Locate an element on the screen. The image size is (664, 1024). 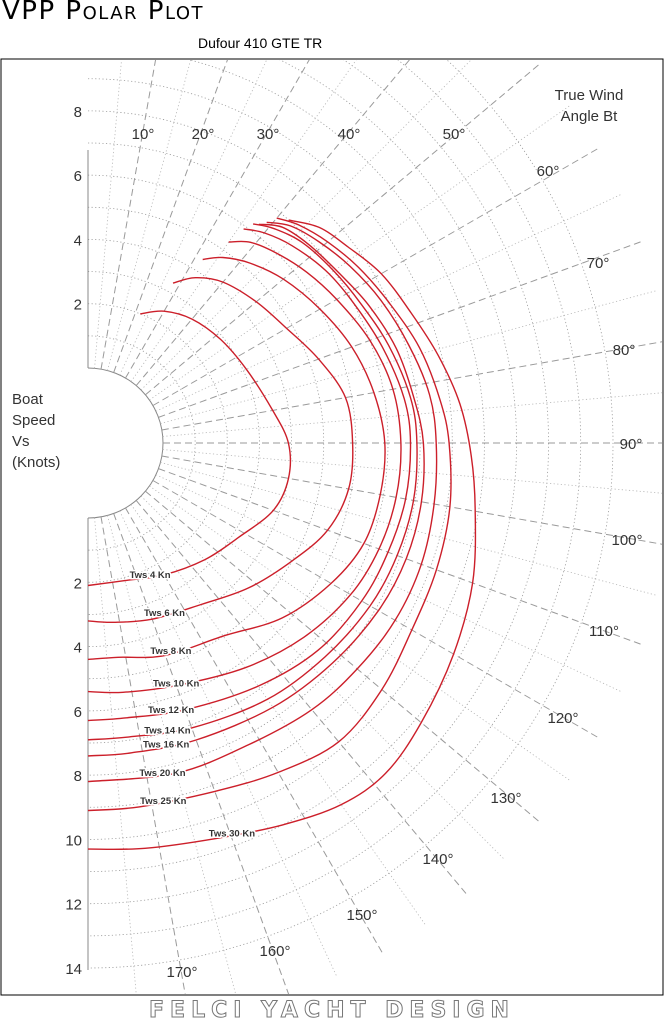
angle-tick-label: 20° is located at coordinates (203, 134).